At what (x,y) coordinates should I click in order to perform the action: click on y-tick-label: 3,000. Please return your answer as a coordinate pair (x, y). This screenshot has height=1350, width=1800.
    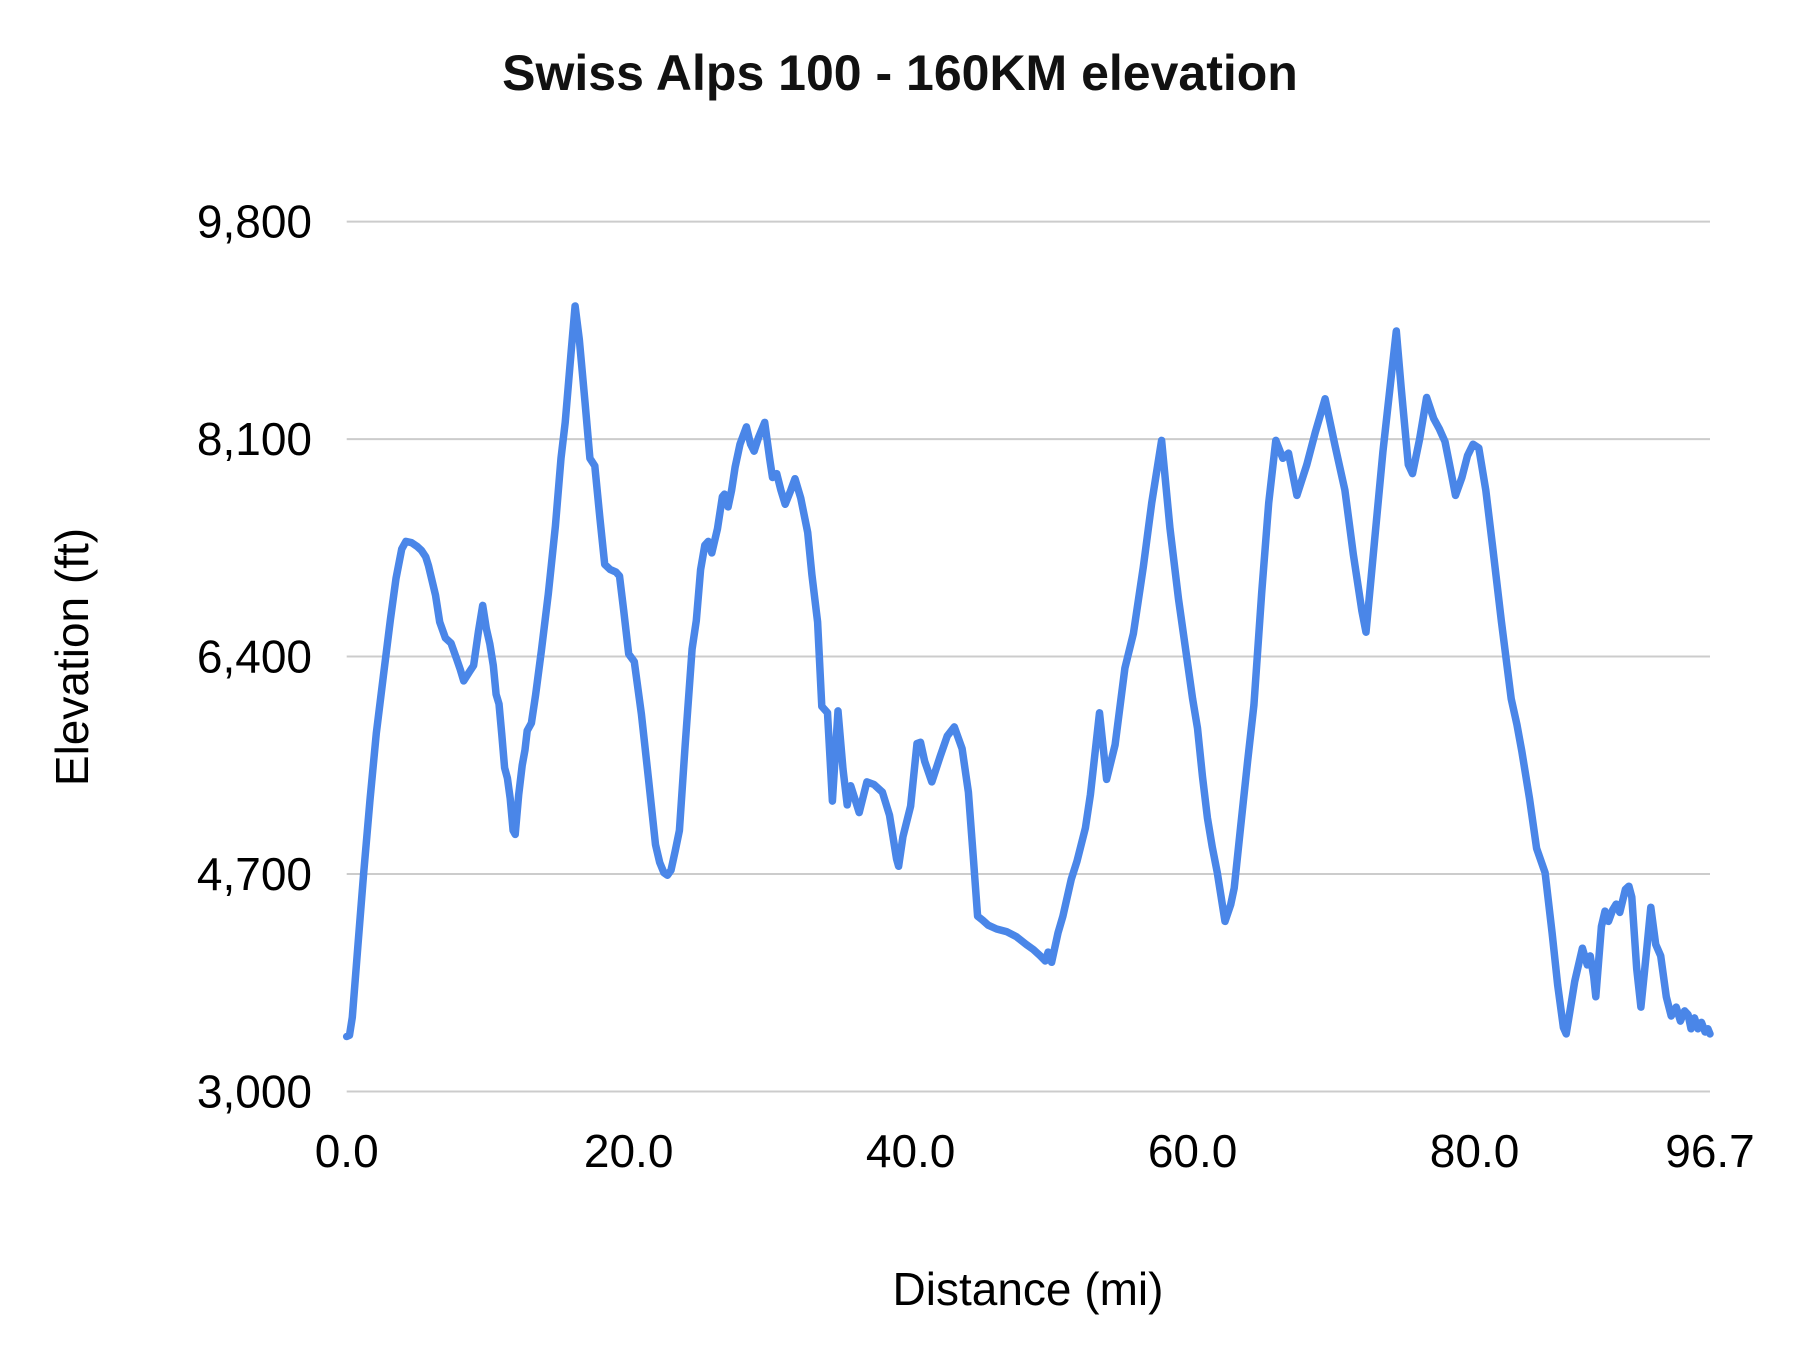
    Looking at the image, I should click on (254, 1092).